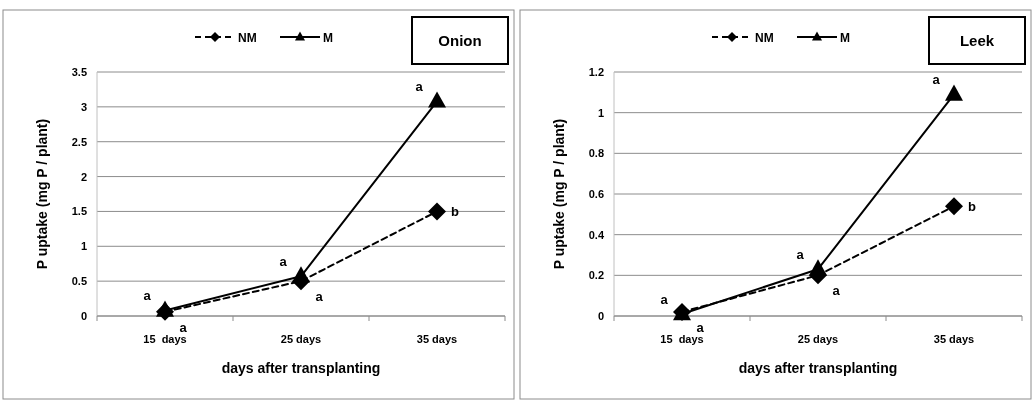 This screenshot has height=401, width=1034. I want to click on chart-title: Leek, so click(977, 40).